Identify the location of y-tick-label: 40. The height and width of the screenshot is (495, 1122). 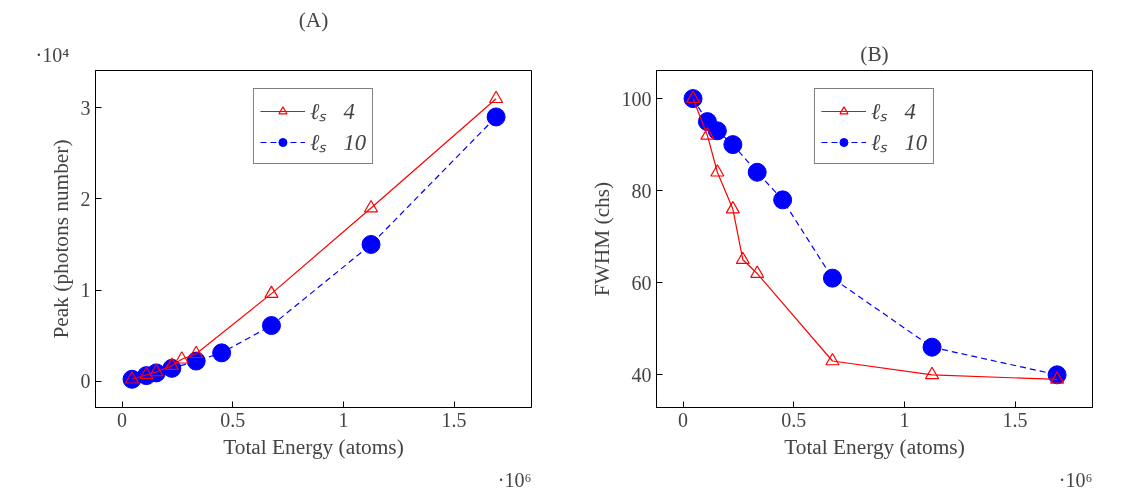
(641, 374).